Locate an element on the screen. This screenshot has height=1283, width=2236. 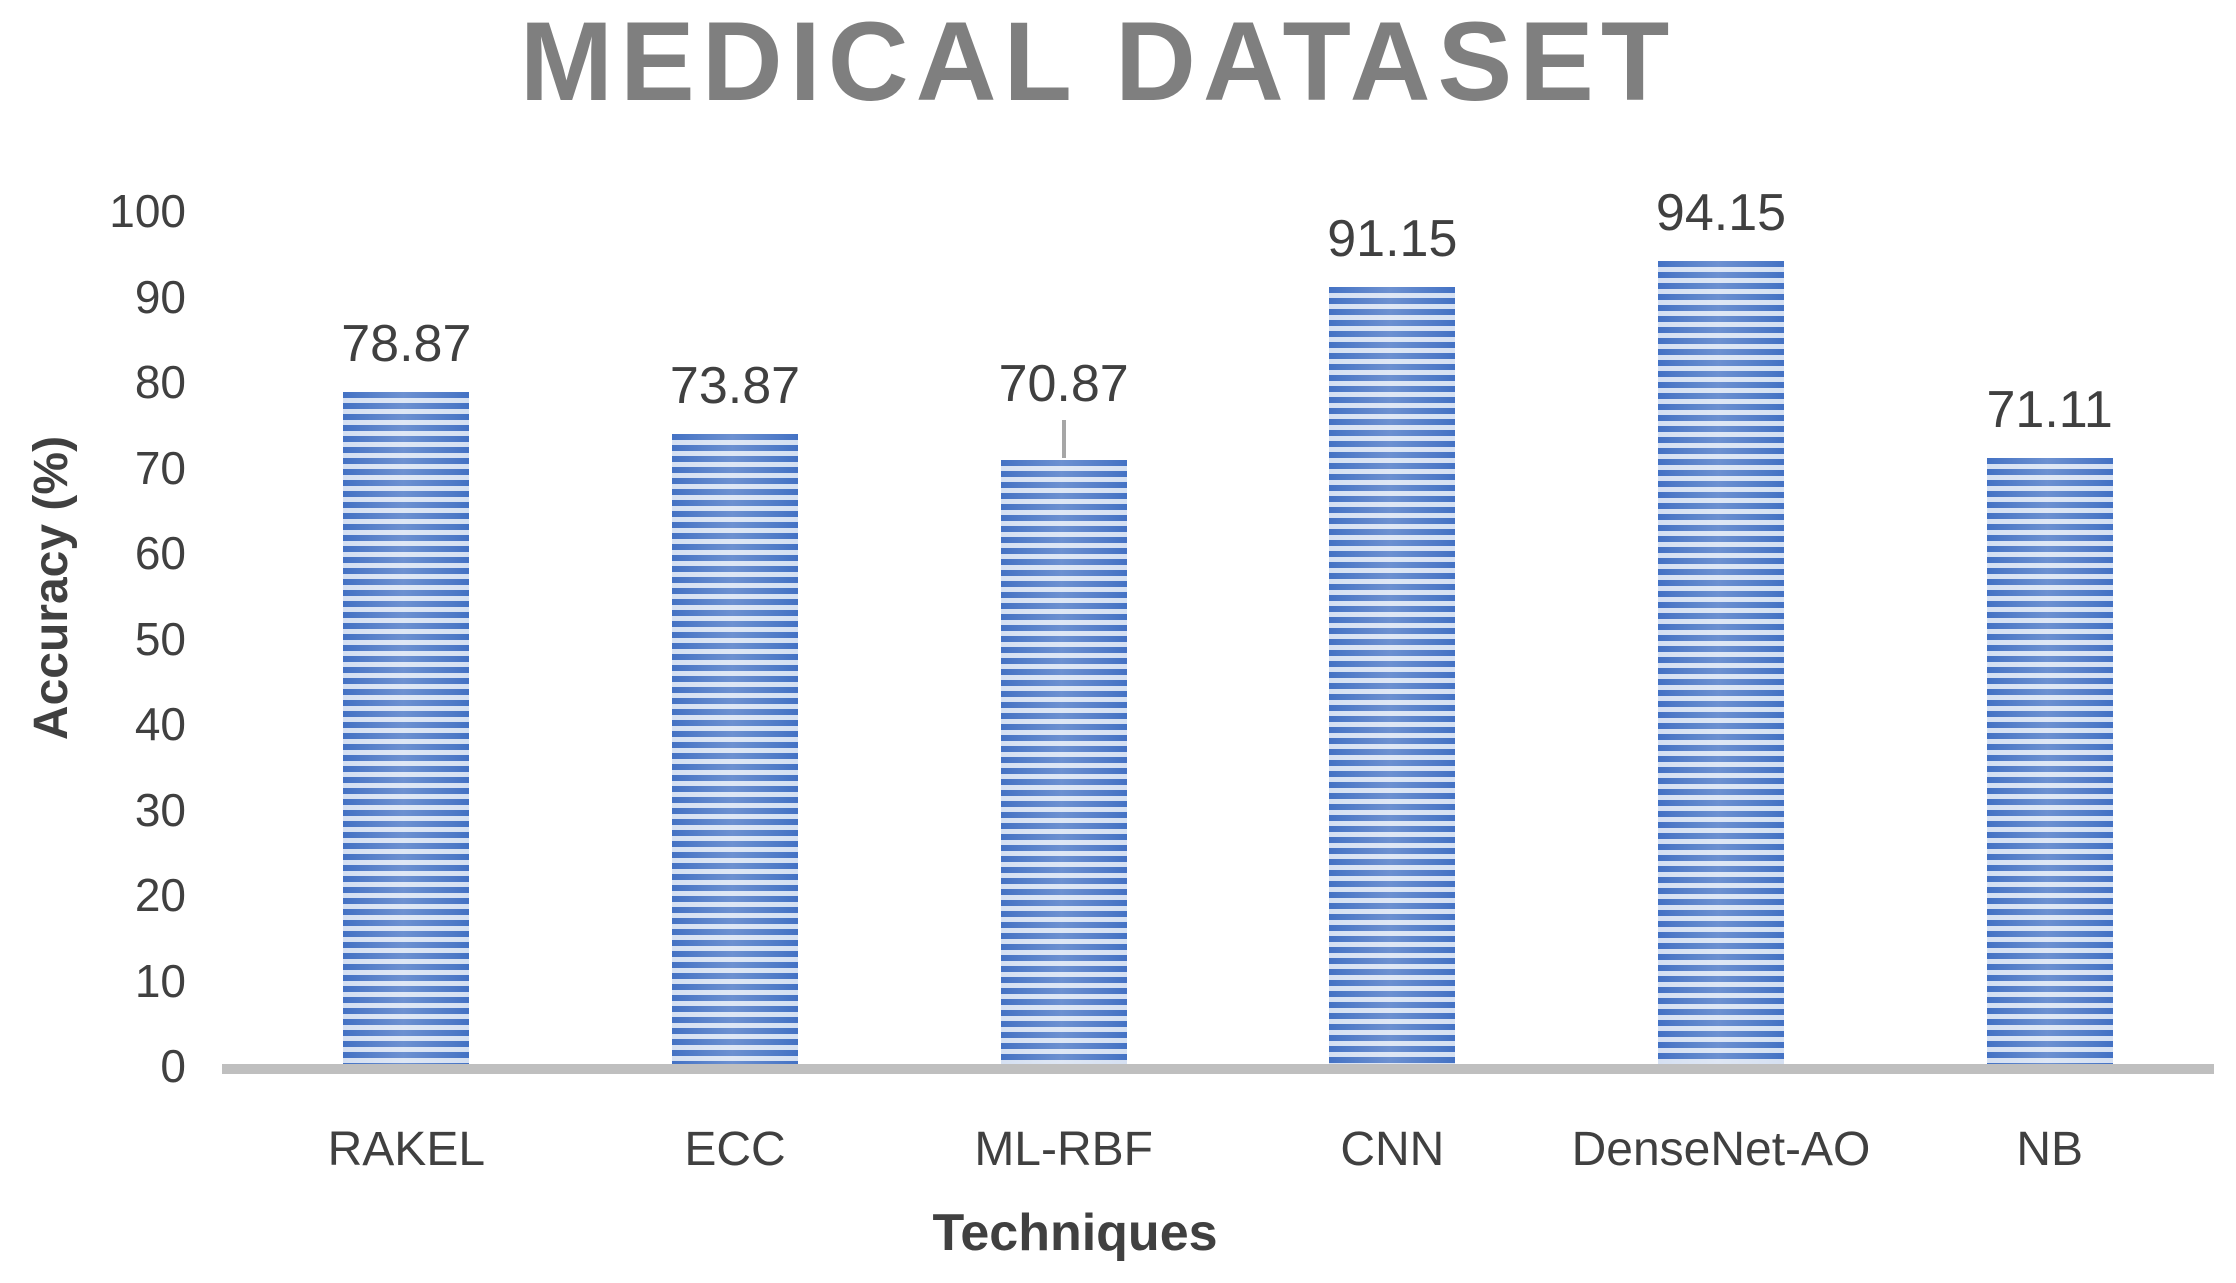
x-tick-label-densenet-ao: DenseNet-AO is located at coordinates (1721, 1149).